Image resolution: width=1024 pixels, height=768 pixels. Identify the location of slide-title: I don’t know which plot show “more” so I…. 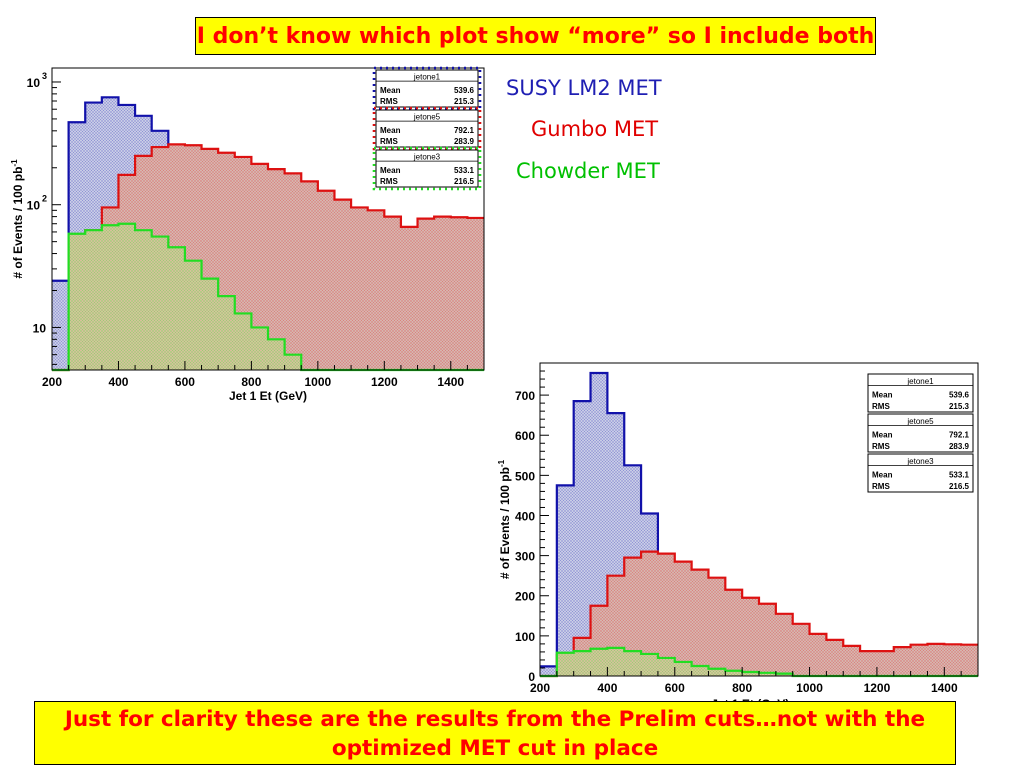
(535, 36).